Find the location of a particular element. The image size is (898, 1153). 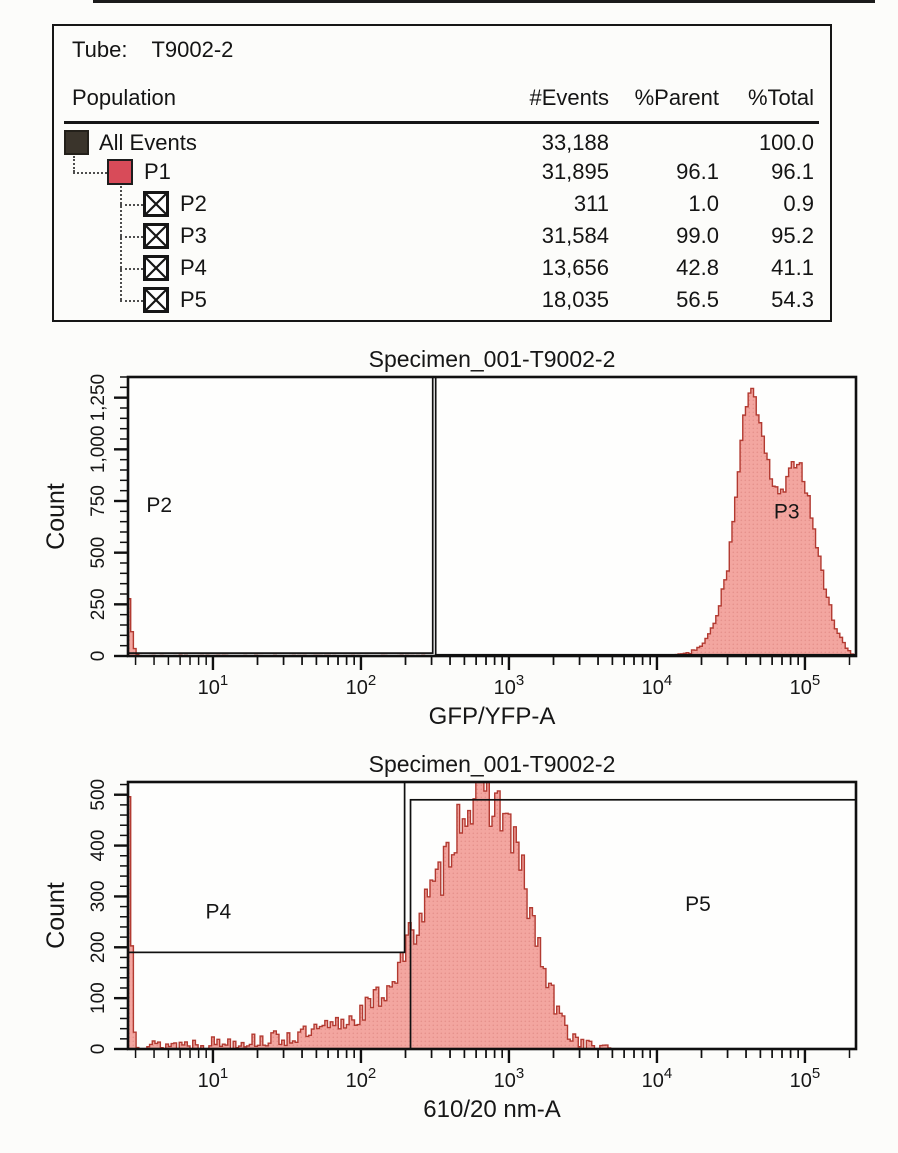

gate-P2 is located at coordinates (280, 515).